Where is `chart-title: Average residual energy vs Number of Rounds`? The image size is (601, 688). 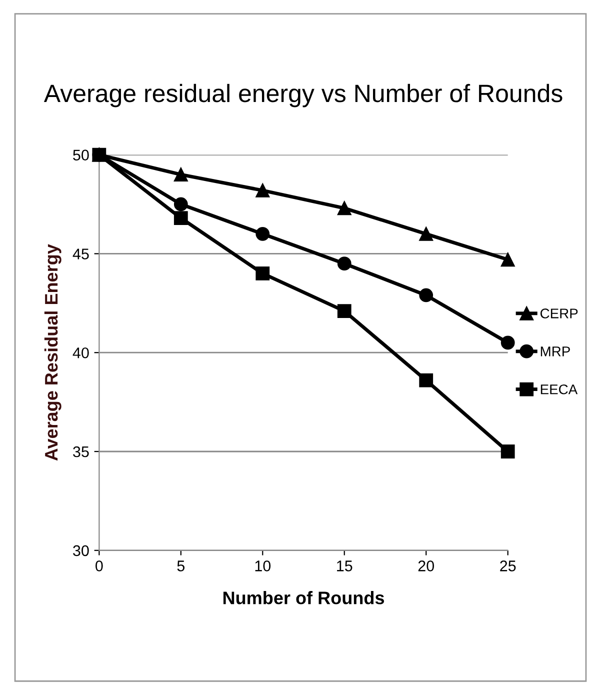
chart-title: Average residual energy vs Number of Rounds is located at coordinates (303, 96).